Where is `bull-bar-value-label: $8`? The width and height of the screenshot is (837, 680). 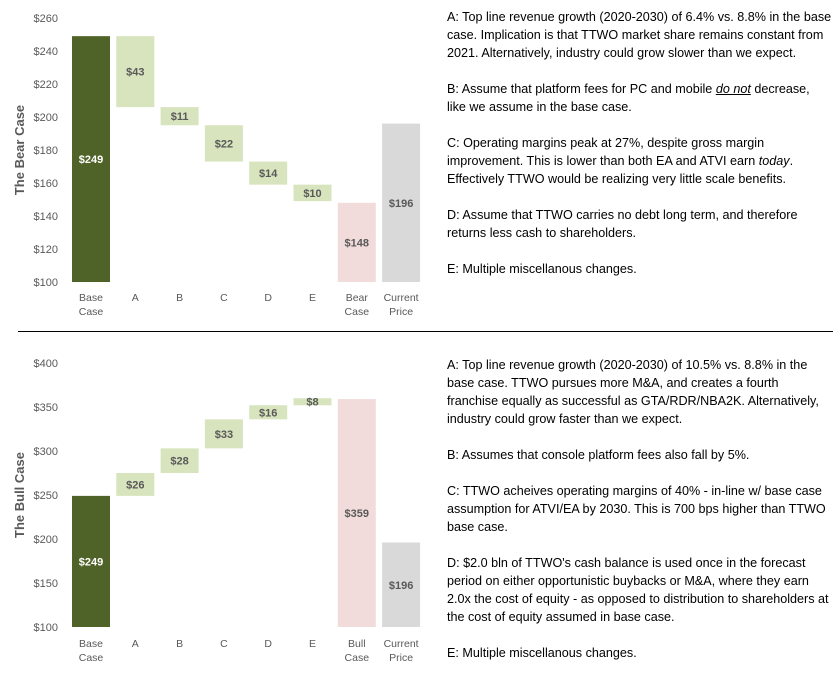 bull-bar-value-label: $8 is located at coordinates (312, 403).